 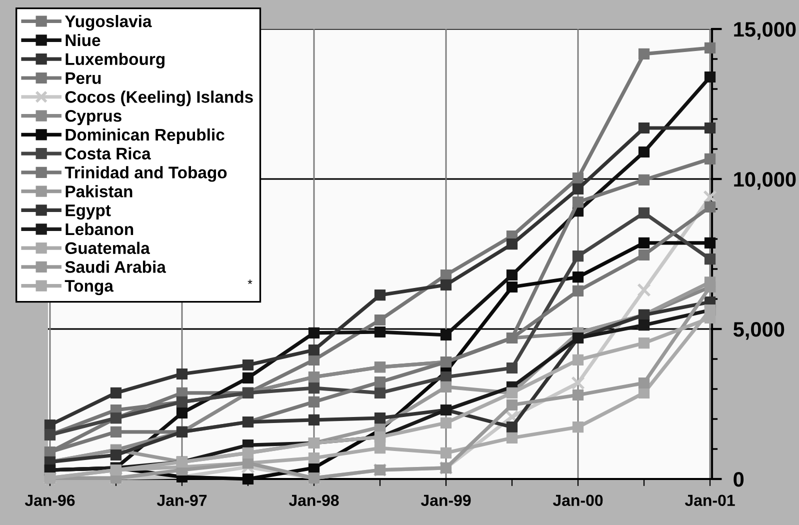 What do you see at coordinates (88, 212) in the screenshot?
I see `legend-label: Egypt` at bounding box center [88, 212].